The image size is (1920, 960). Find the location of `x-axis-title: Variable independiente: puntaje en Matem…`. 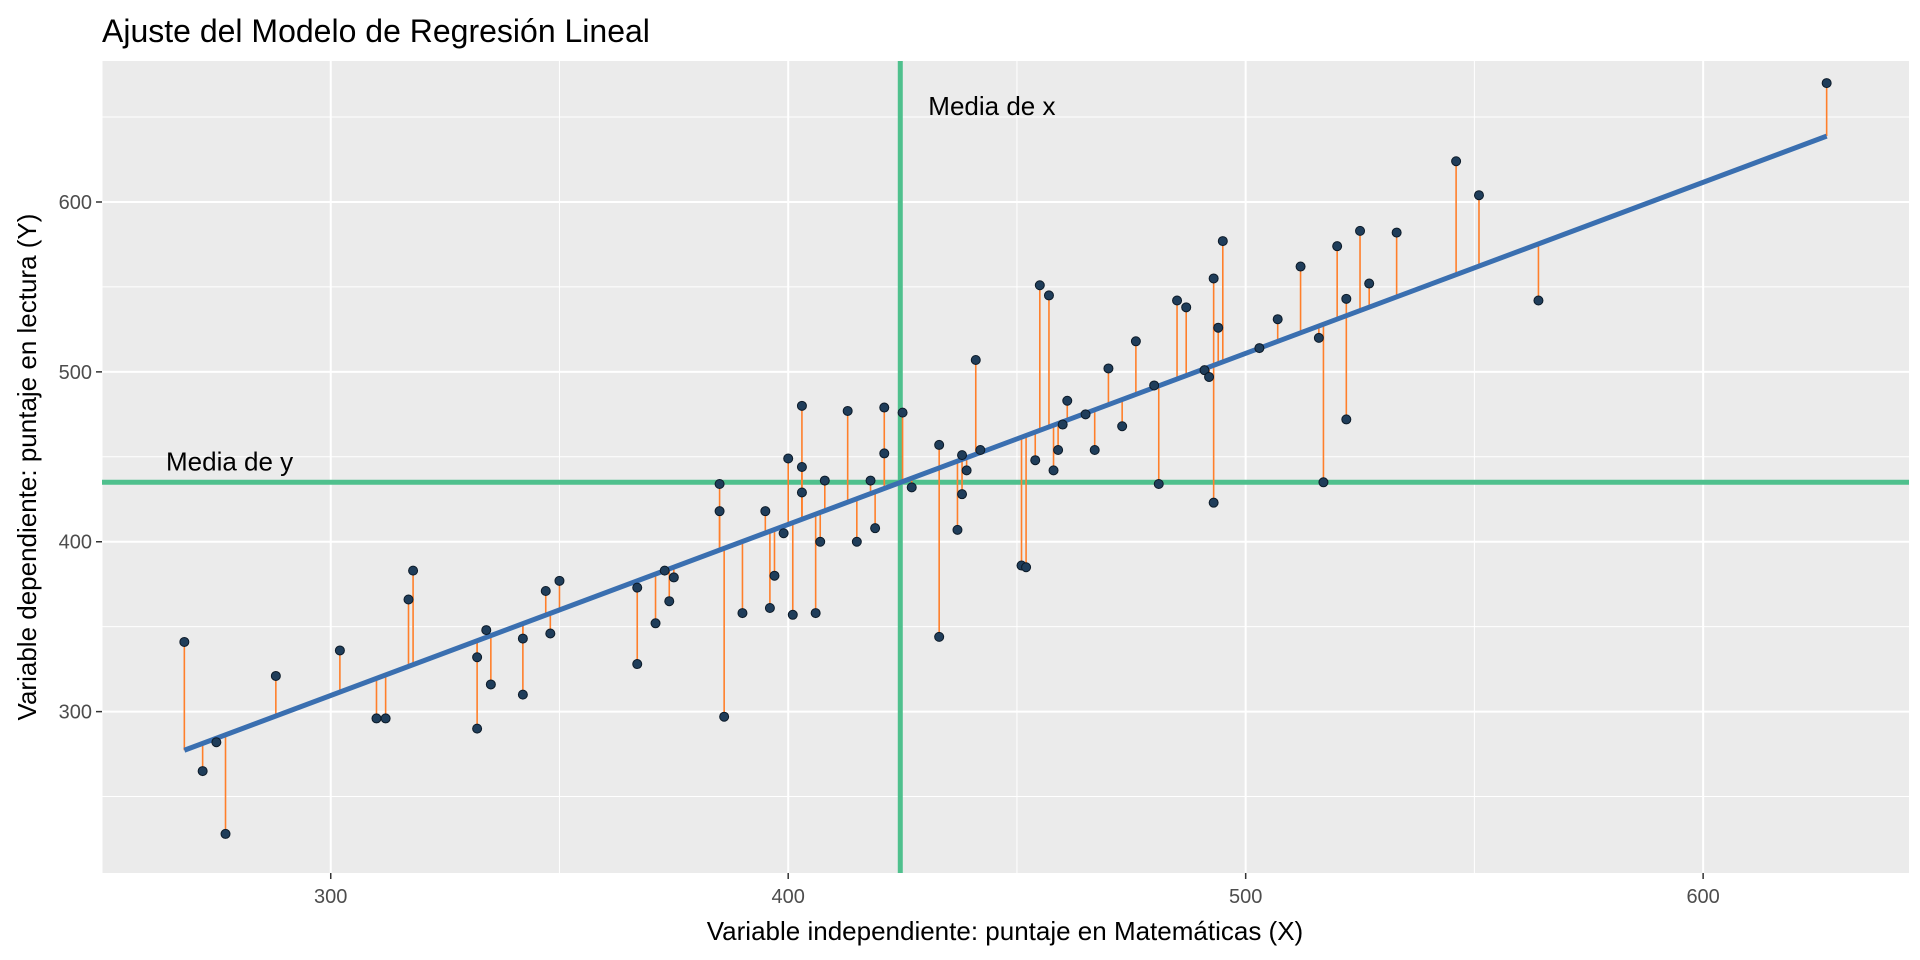

x-axis-title: Variable independiente: puntaje en Matem… is located at coordinates (1005, 931).